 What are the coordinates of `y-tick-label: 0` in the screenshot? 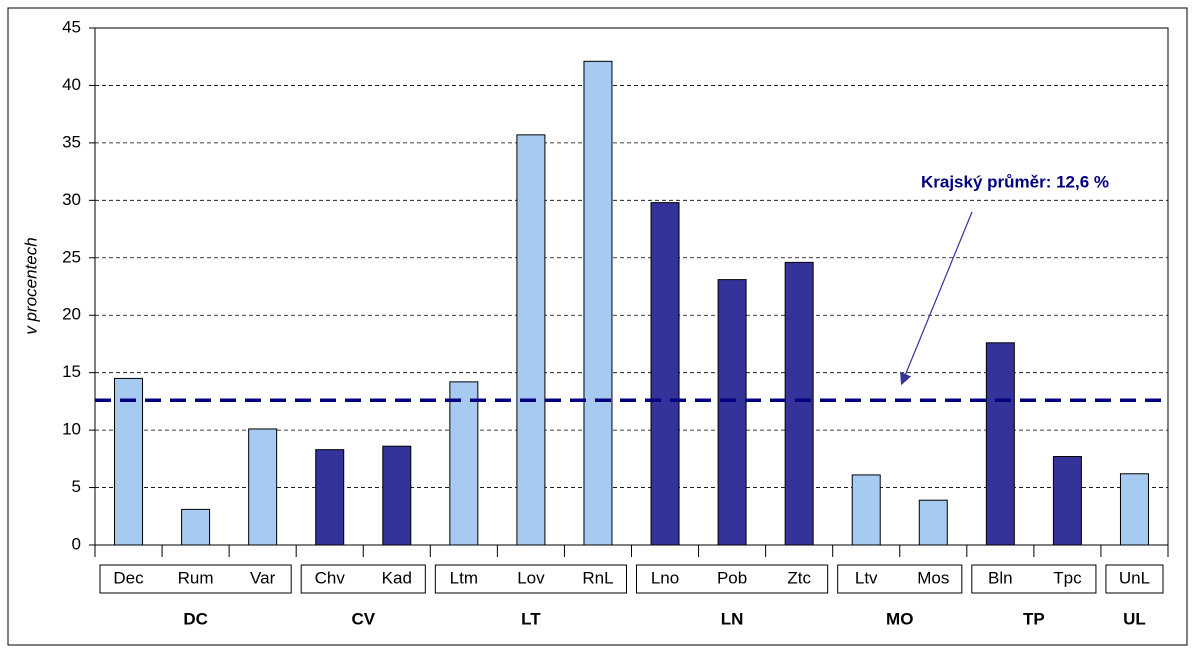 It's located at (76, 543).